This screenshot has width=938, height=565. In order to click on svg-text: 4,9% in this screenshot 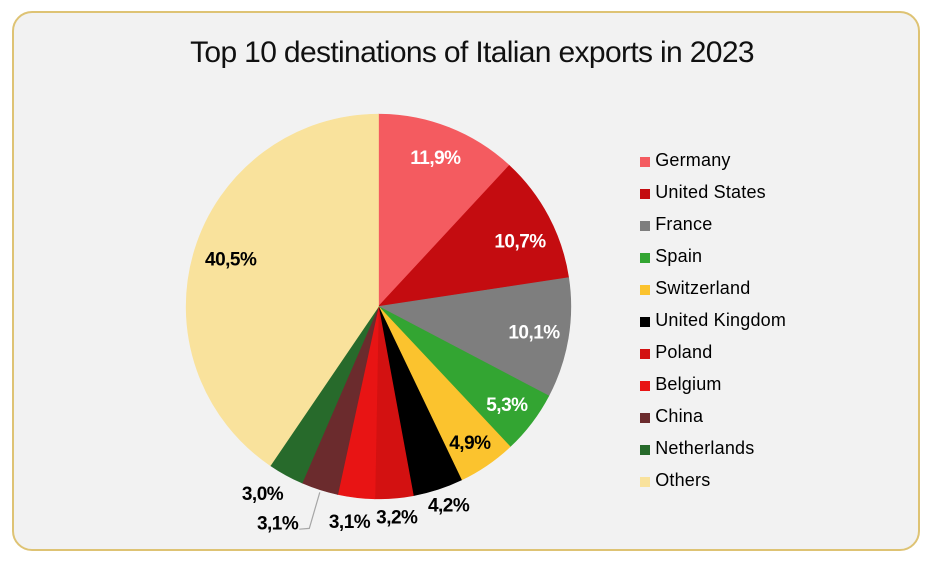, I will do `click(470, 443)`.